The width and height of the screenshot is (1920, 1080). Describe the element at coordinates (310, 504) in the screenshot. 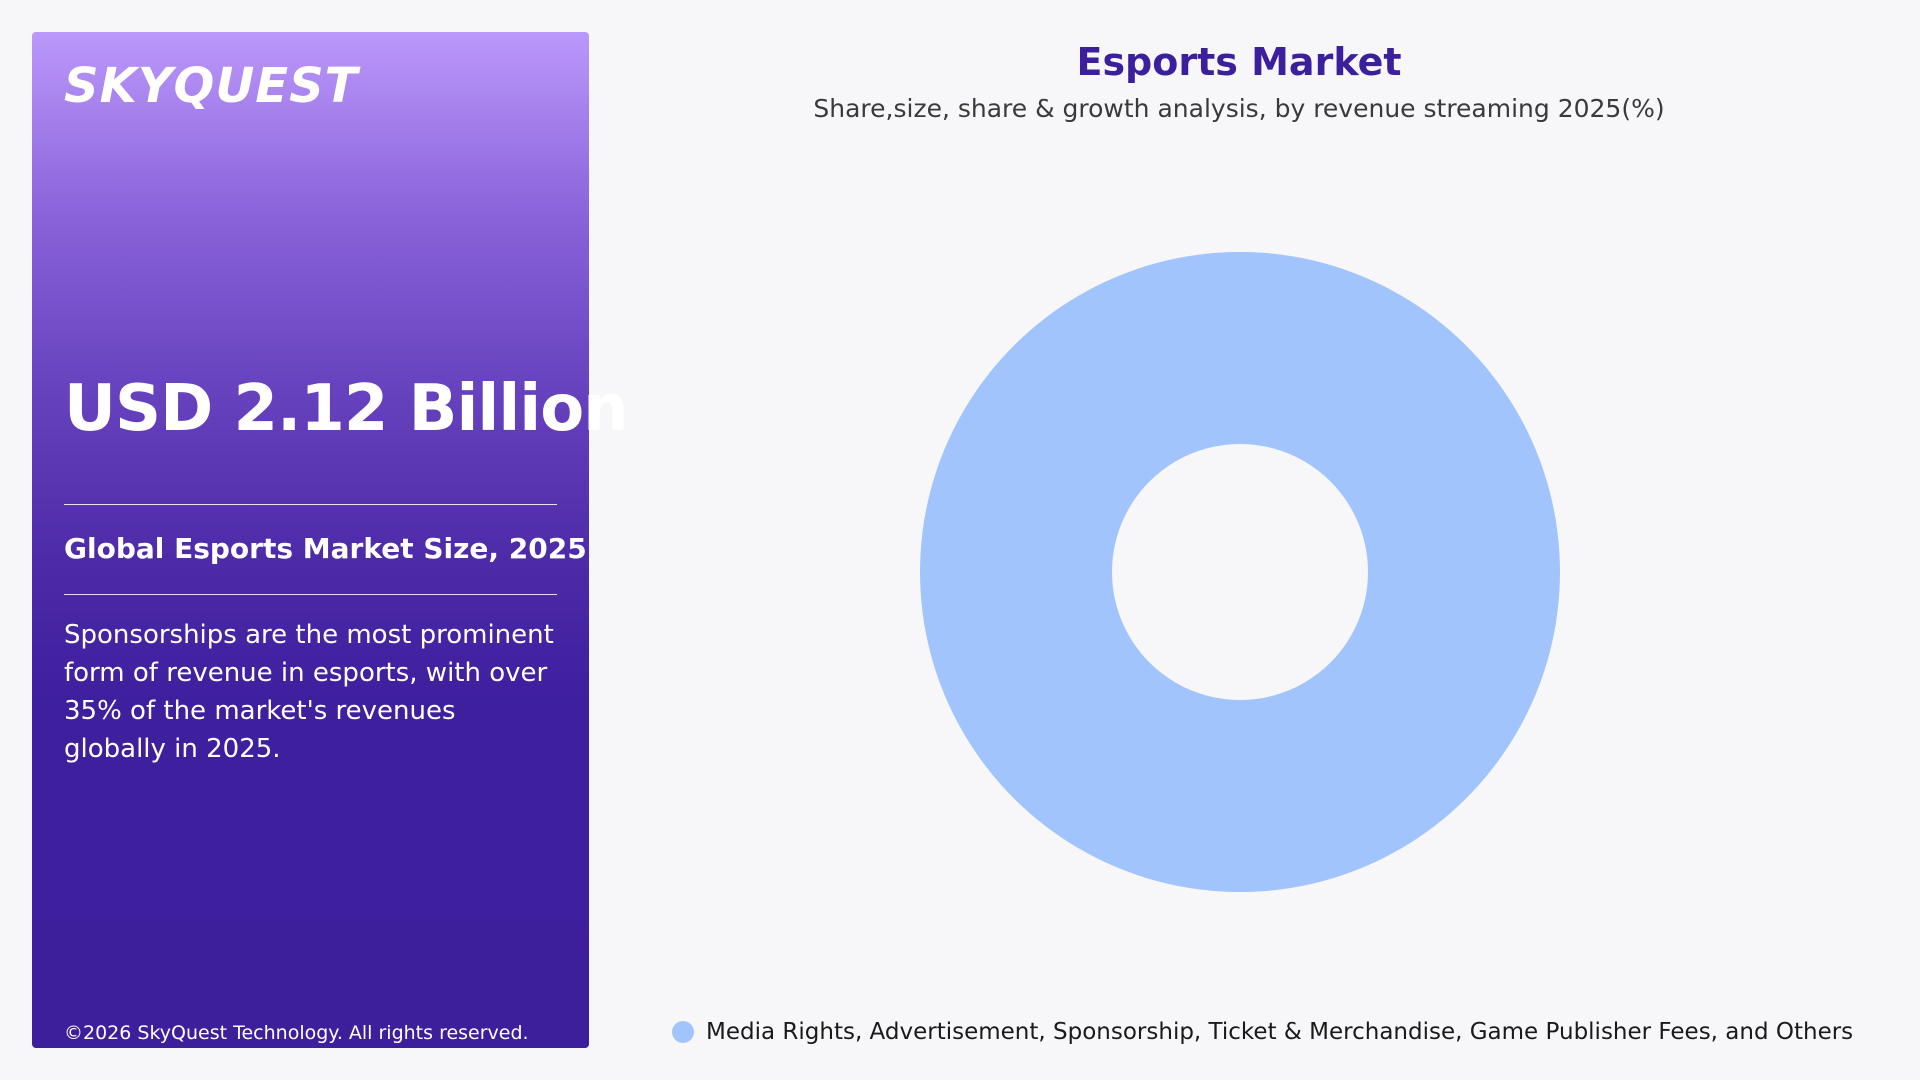

I see `divider-top` at that location.